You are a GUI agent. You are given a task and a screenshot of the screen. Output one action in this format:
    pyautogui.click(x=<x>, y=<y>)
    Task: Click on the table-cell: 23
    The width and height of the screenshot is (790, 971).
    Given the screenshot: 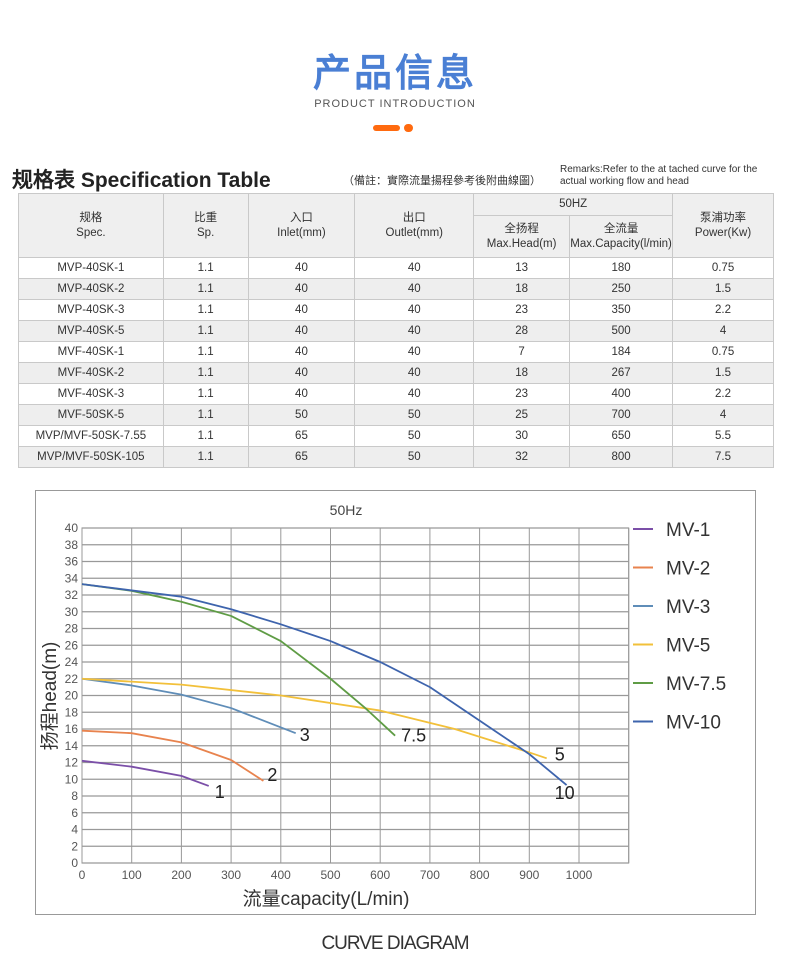 What is the action you would take?
    pyautogui.click(x=522, y=310)
    